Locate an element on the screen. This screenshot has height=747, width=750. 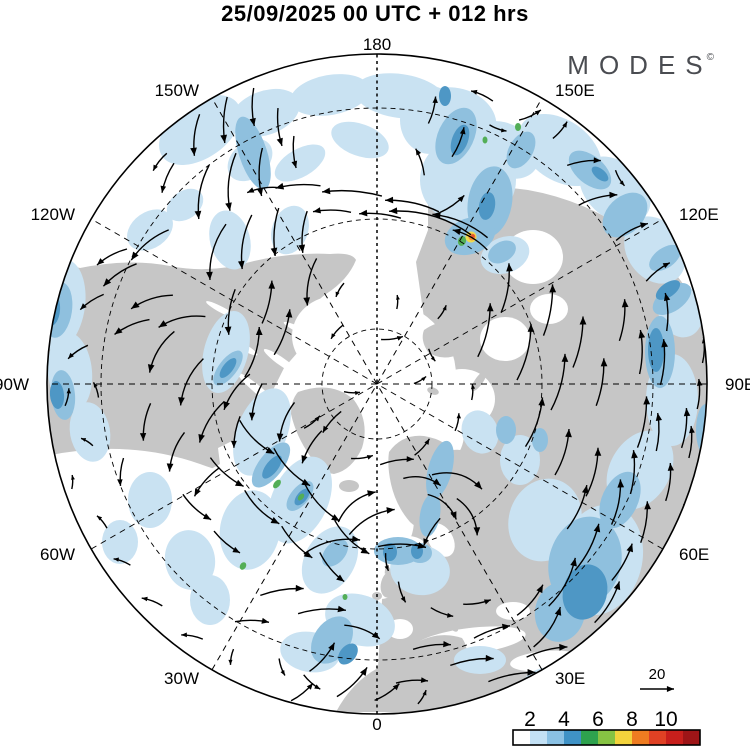
colorbar-tick-4: 4 is located at coordinates (564, 719).